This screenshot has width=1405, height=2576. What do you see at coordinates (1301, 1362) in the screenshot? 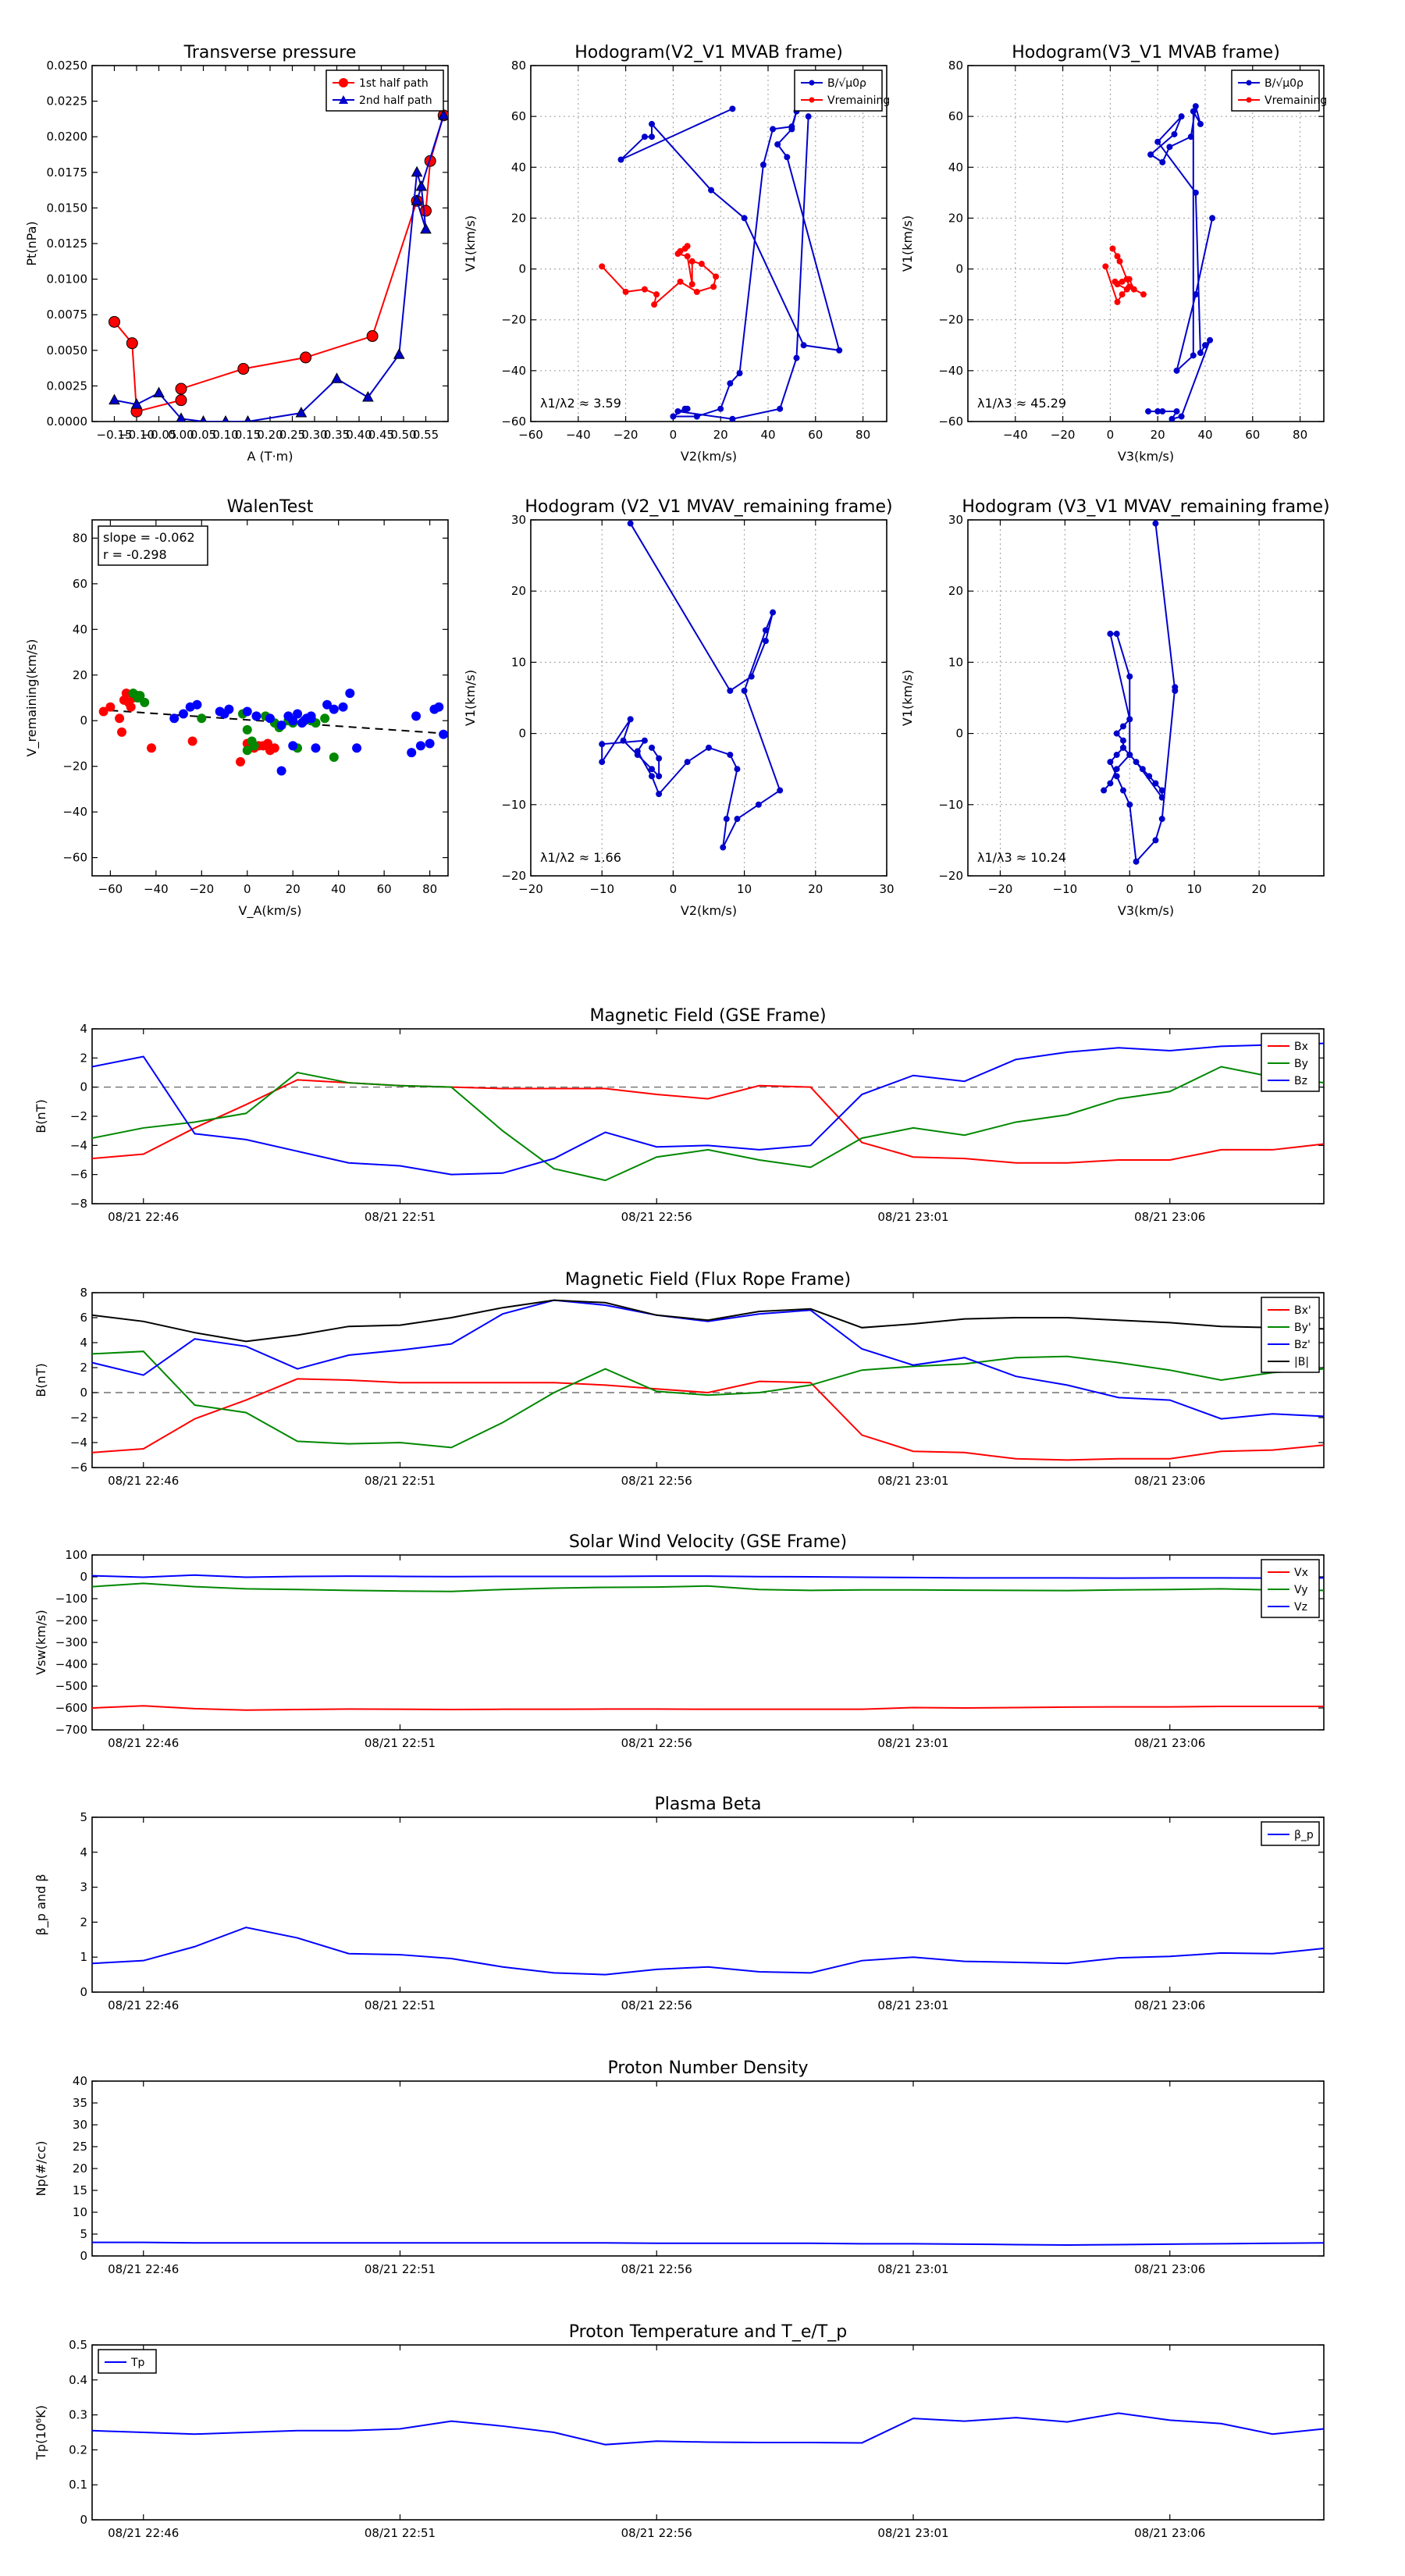
I see `legend-label: |B|` at bounding box center [1301, 1362].